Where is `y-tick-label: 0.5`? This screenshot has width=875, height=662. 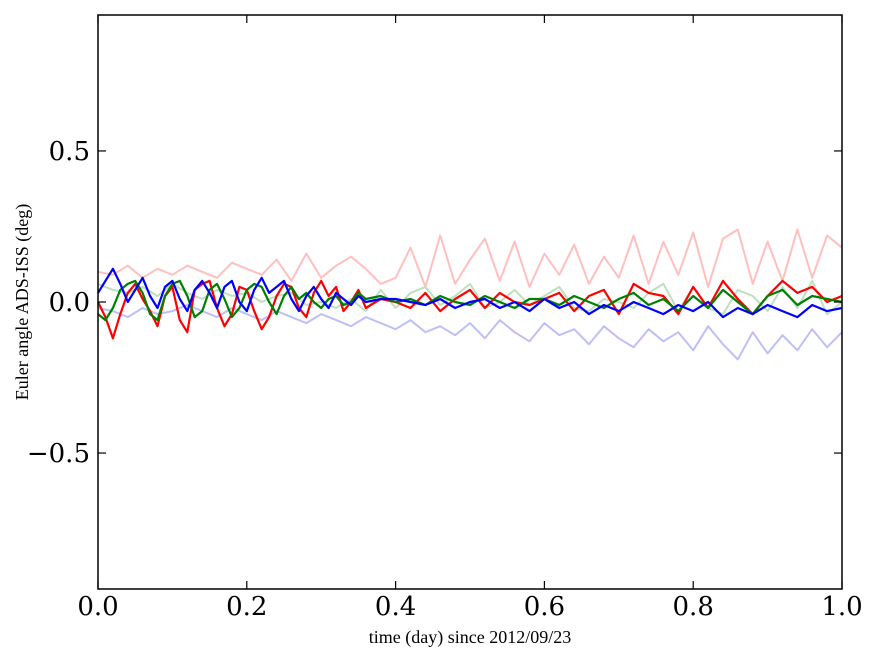 y-tick-label: 0.5 is located at coordinates (69, 152).